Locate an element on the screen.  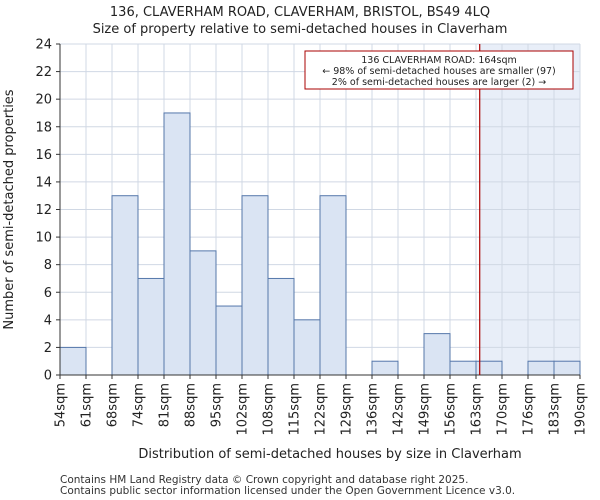
x-tick-label: 115sqm is located at coordinates (295, 409).